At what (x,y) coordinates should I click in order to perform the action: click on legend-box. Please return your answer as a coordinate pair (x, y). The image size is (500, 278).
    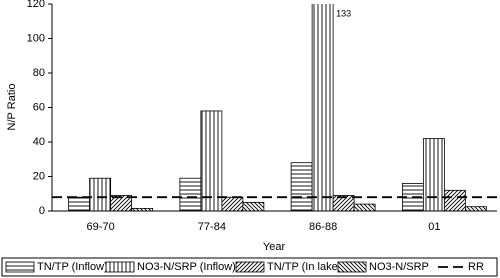
    Looking at the image, I should click on (249, 267).